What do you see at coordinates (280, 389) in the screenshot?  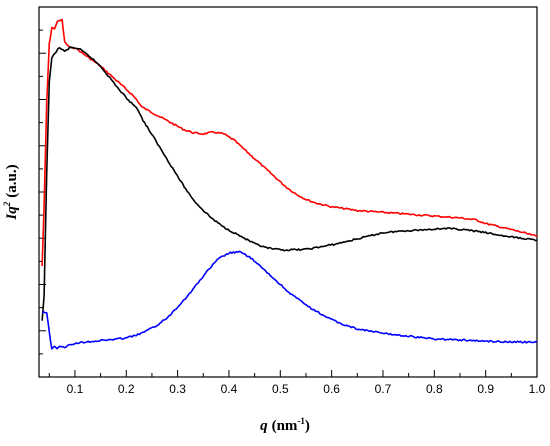 I see `x-tick-label: 0.5` at bounding box center [280, 389].